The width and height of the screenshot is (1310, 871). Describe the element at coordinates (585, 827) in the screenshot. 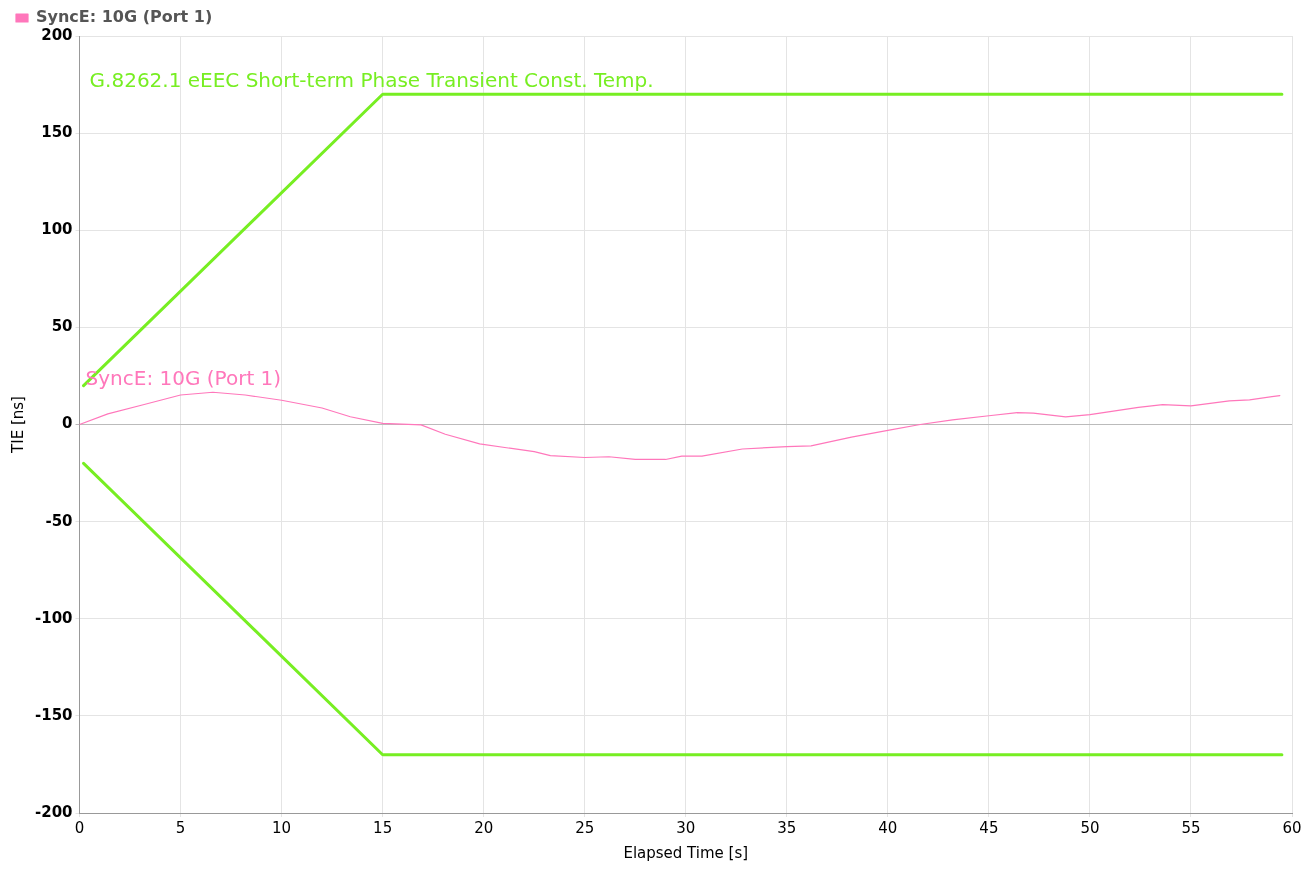

I see `x-tick-label: 25` at that location.